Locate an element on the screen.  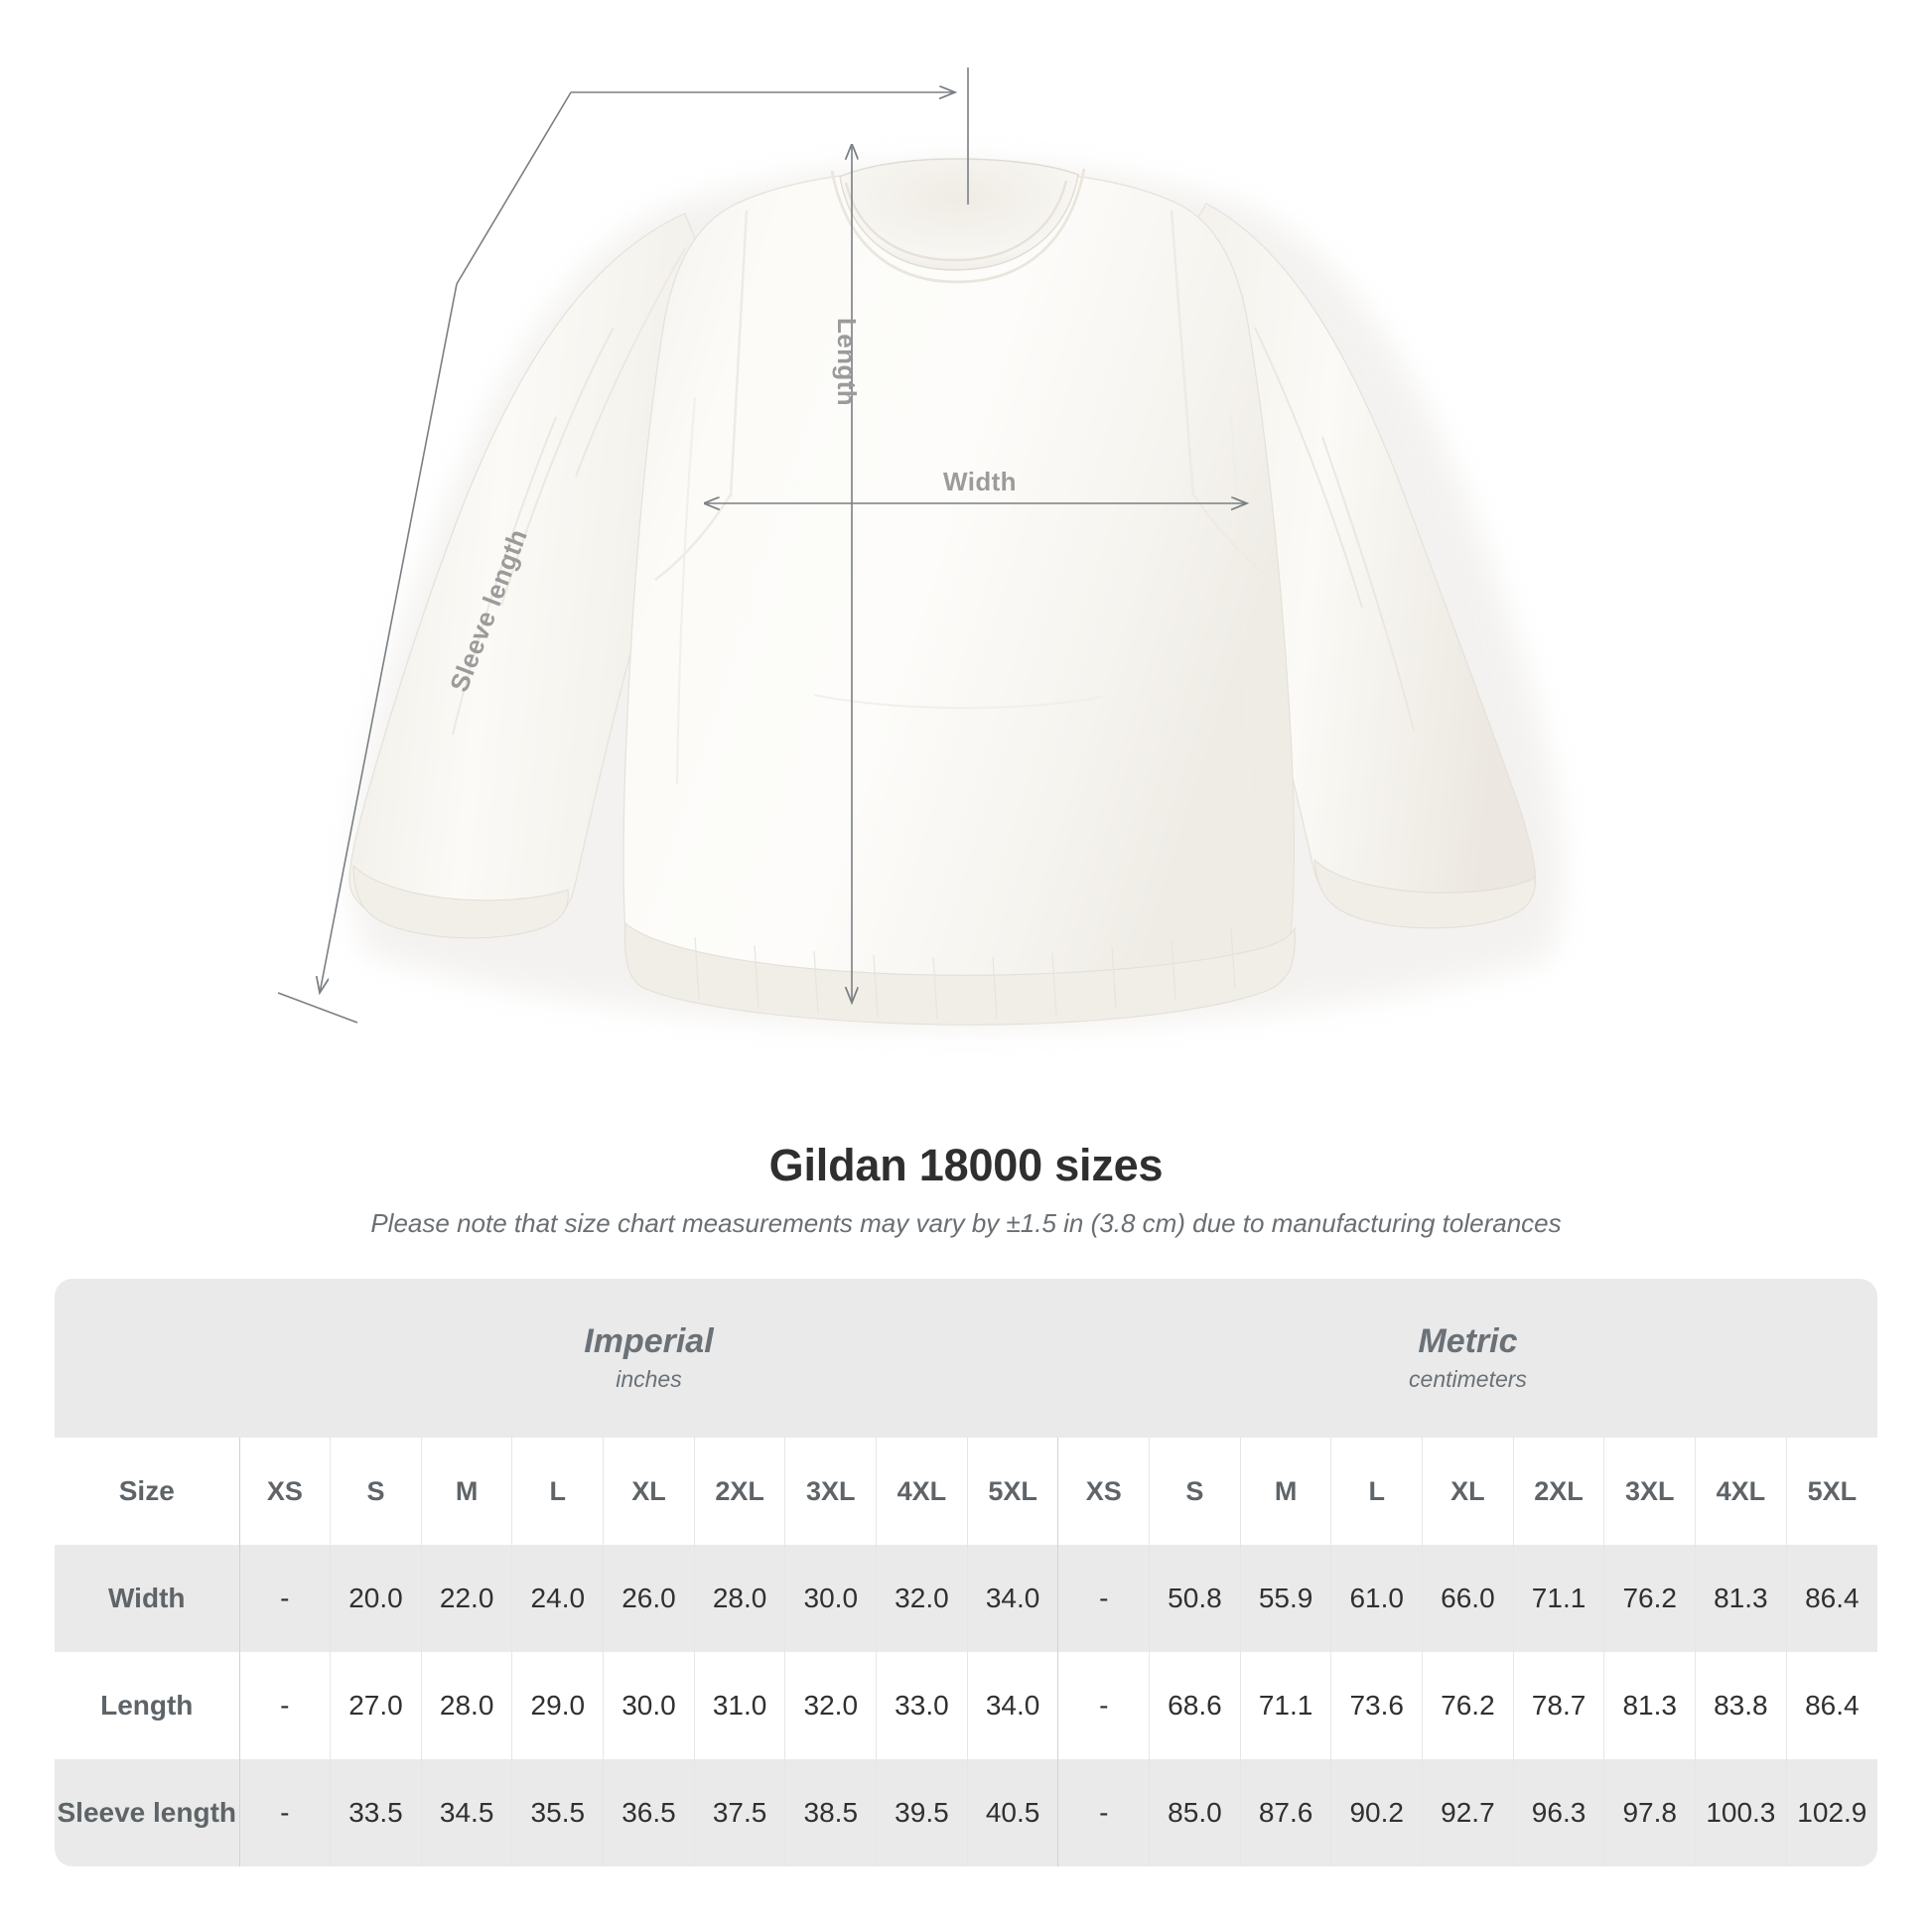
measurement-cell: 83.8 is located at coordinates (1741, 1706).